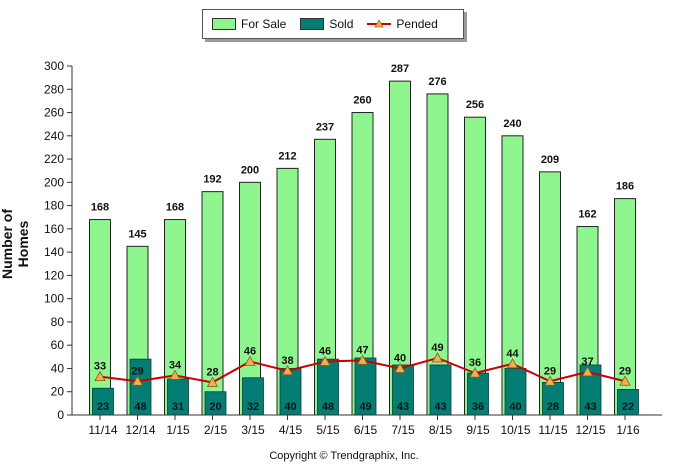 This screenshot has height=474, width=688. I want to click on sold-value-label: 20, so click(215, 407).